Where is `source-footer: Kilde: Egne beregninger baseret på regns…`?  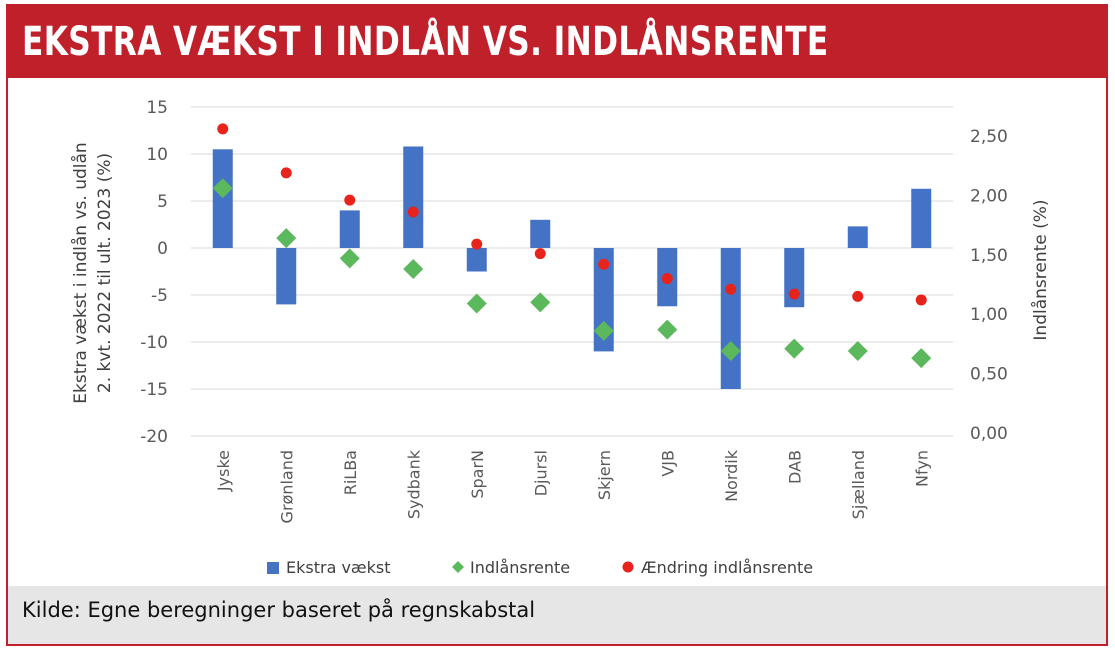
source-footer: Kilde: Egne beregninger baseret på regns… is located at coordinates (557, 615).